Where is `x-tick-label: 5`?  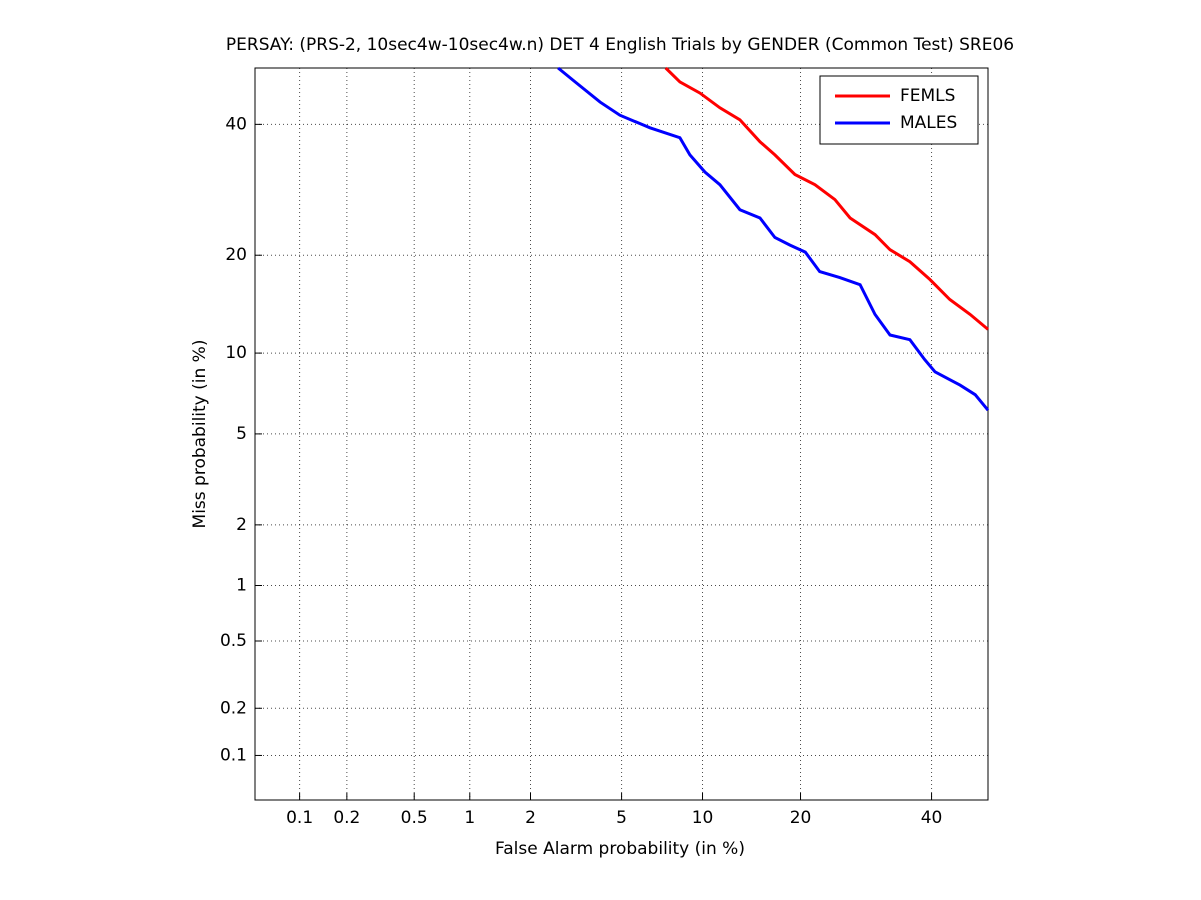 x-tick-label: 5 is located at coordinates (621, 818).